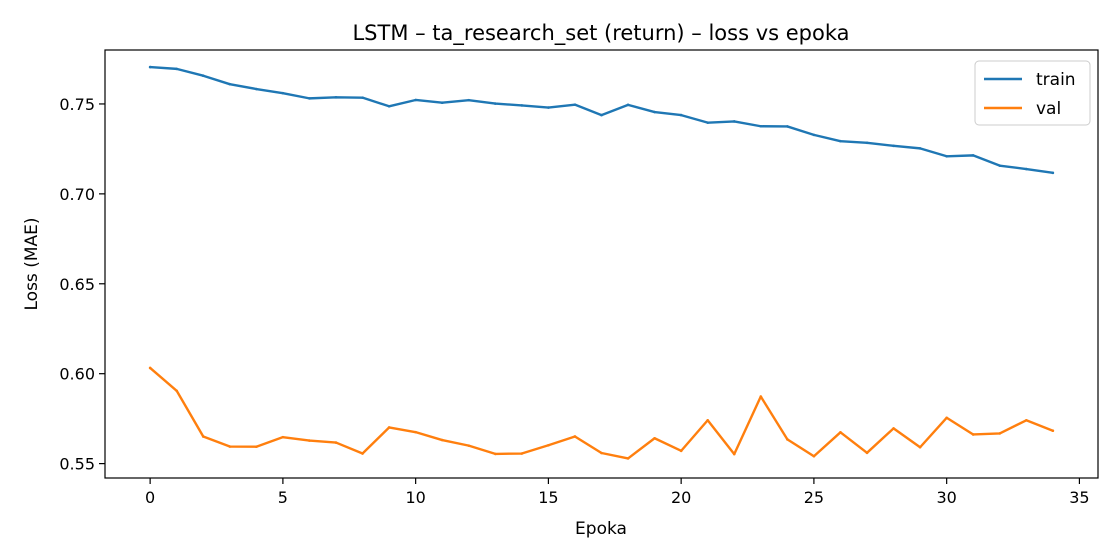 This screenshot has width=1120, height=560. Describe the element at coordinates (1056, 80) in the screenshot. I see `legend-train-label: train` at that location.